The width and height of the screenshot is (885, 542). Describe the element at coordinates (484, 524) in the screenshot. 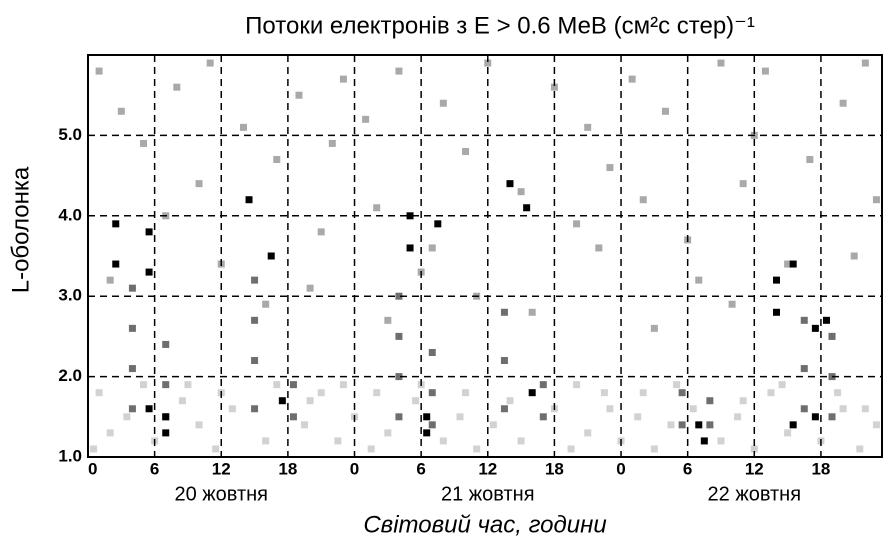

I see `x-axis-label: Світовий час, години` at that location.